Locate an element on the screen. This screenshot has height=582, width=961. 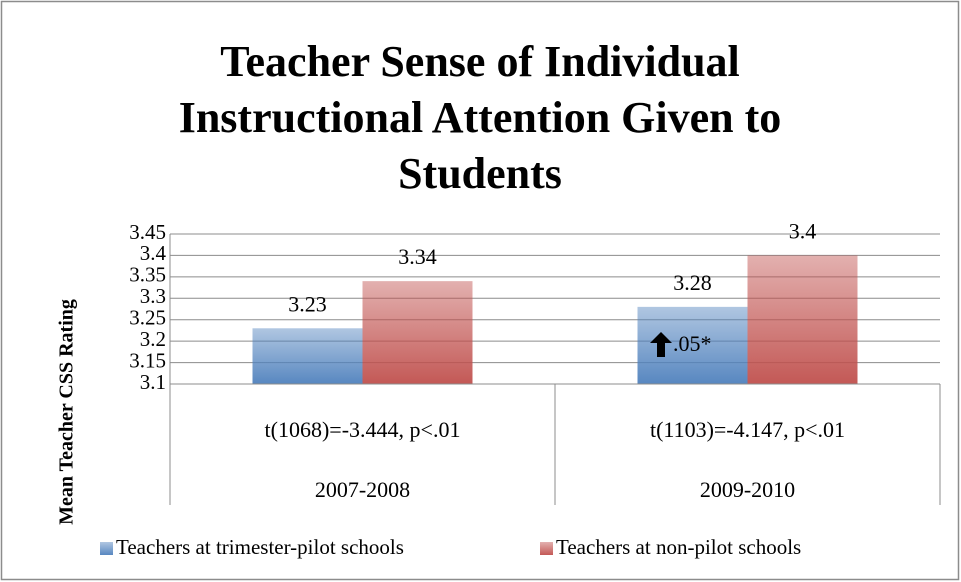
chart-title: Teacher Sense of Individual is located at coordinates (480, 61).